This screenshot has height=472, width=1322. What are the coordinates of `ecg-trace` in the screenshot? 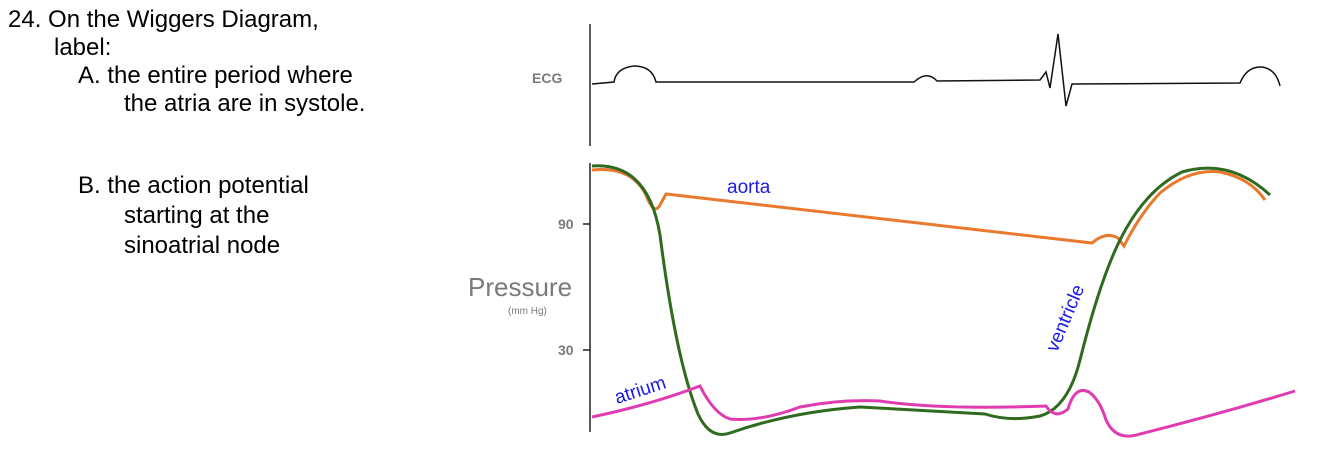 It's located at (936, 70).